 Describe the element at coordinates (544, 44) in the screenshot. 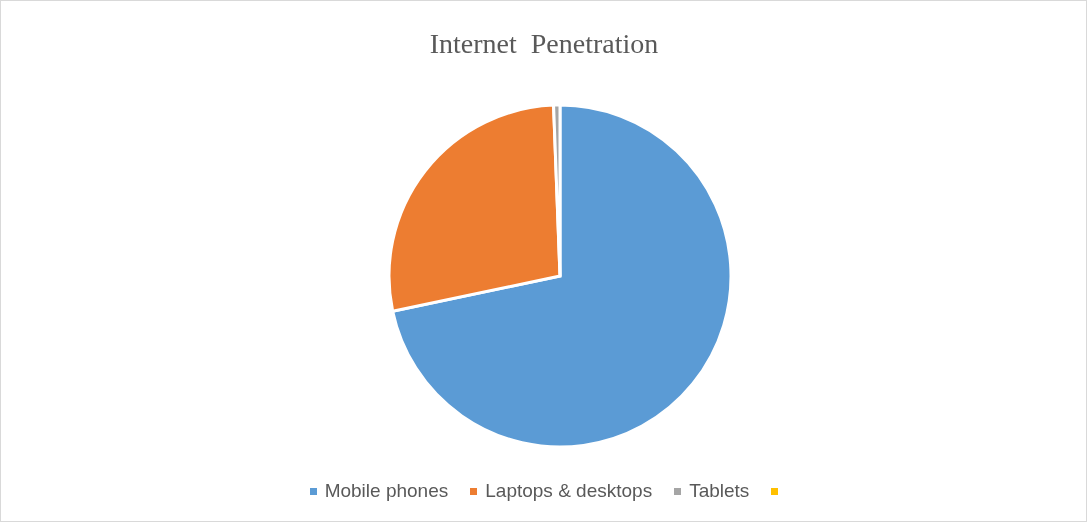

I see `chart-title: Internet Penetration` at that location.